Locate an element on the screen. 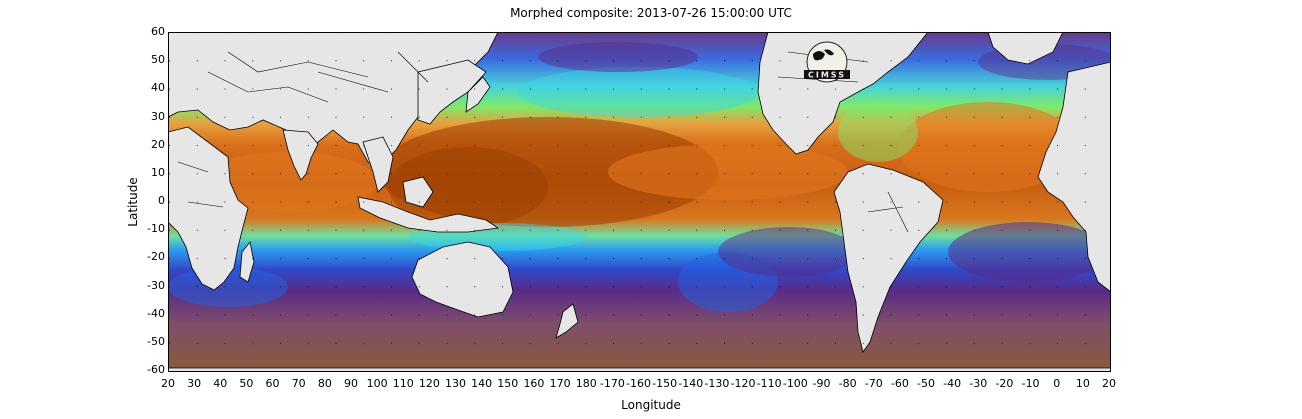  x-tick-label: 80 is located at coordinates (324, 383).